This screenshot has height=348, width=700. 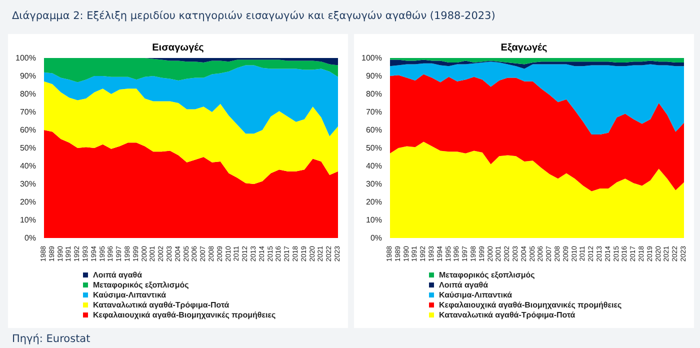 I want to click on chart-title: Εισαγωγές, so click(x=178, y=48).